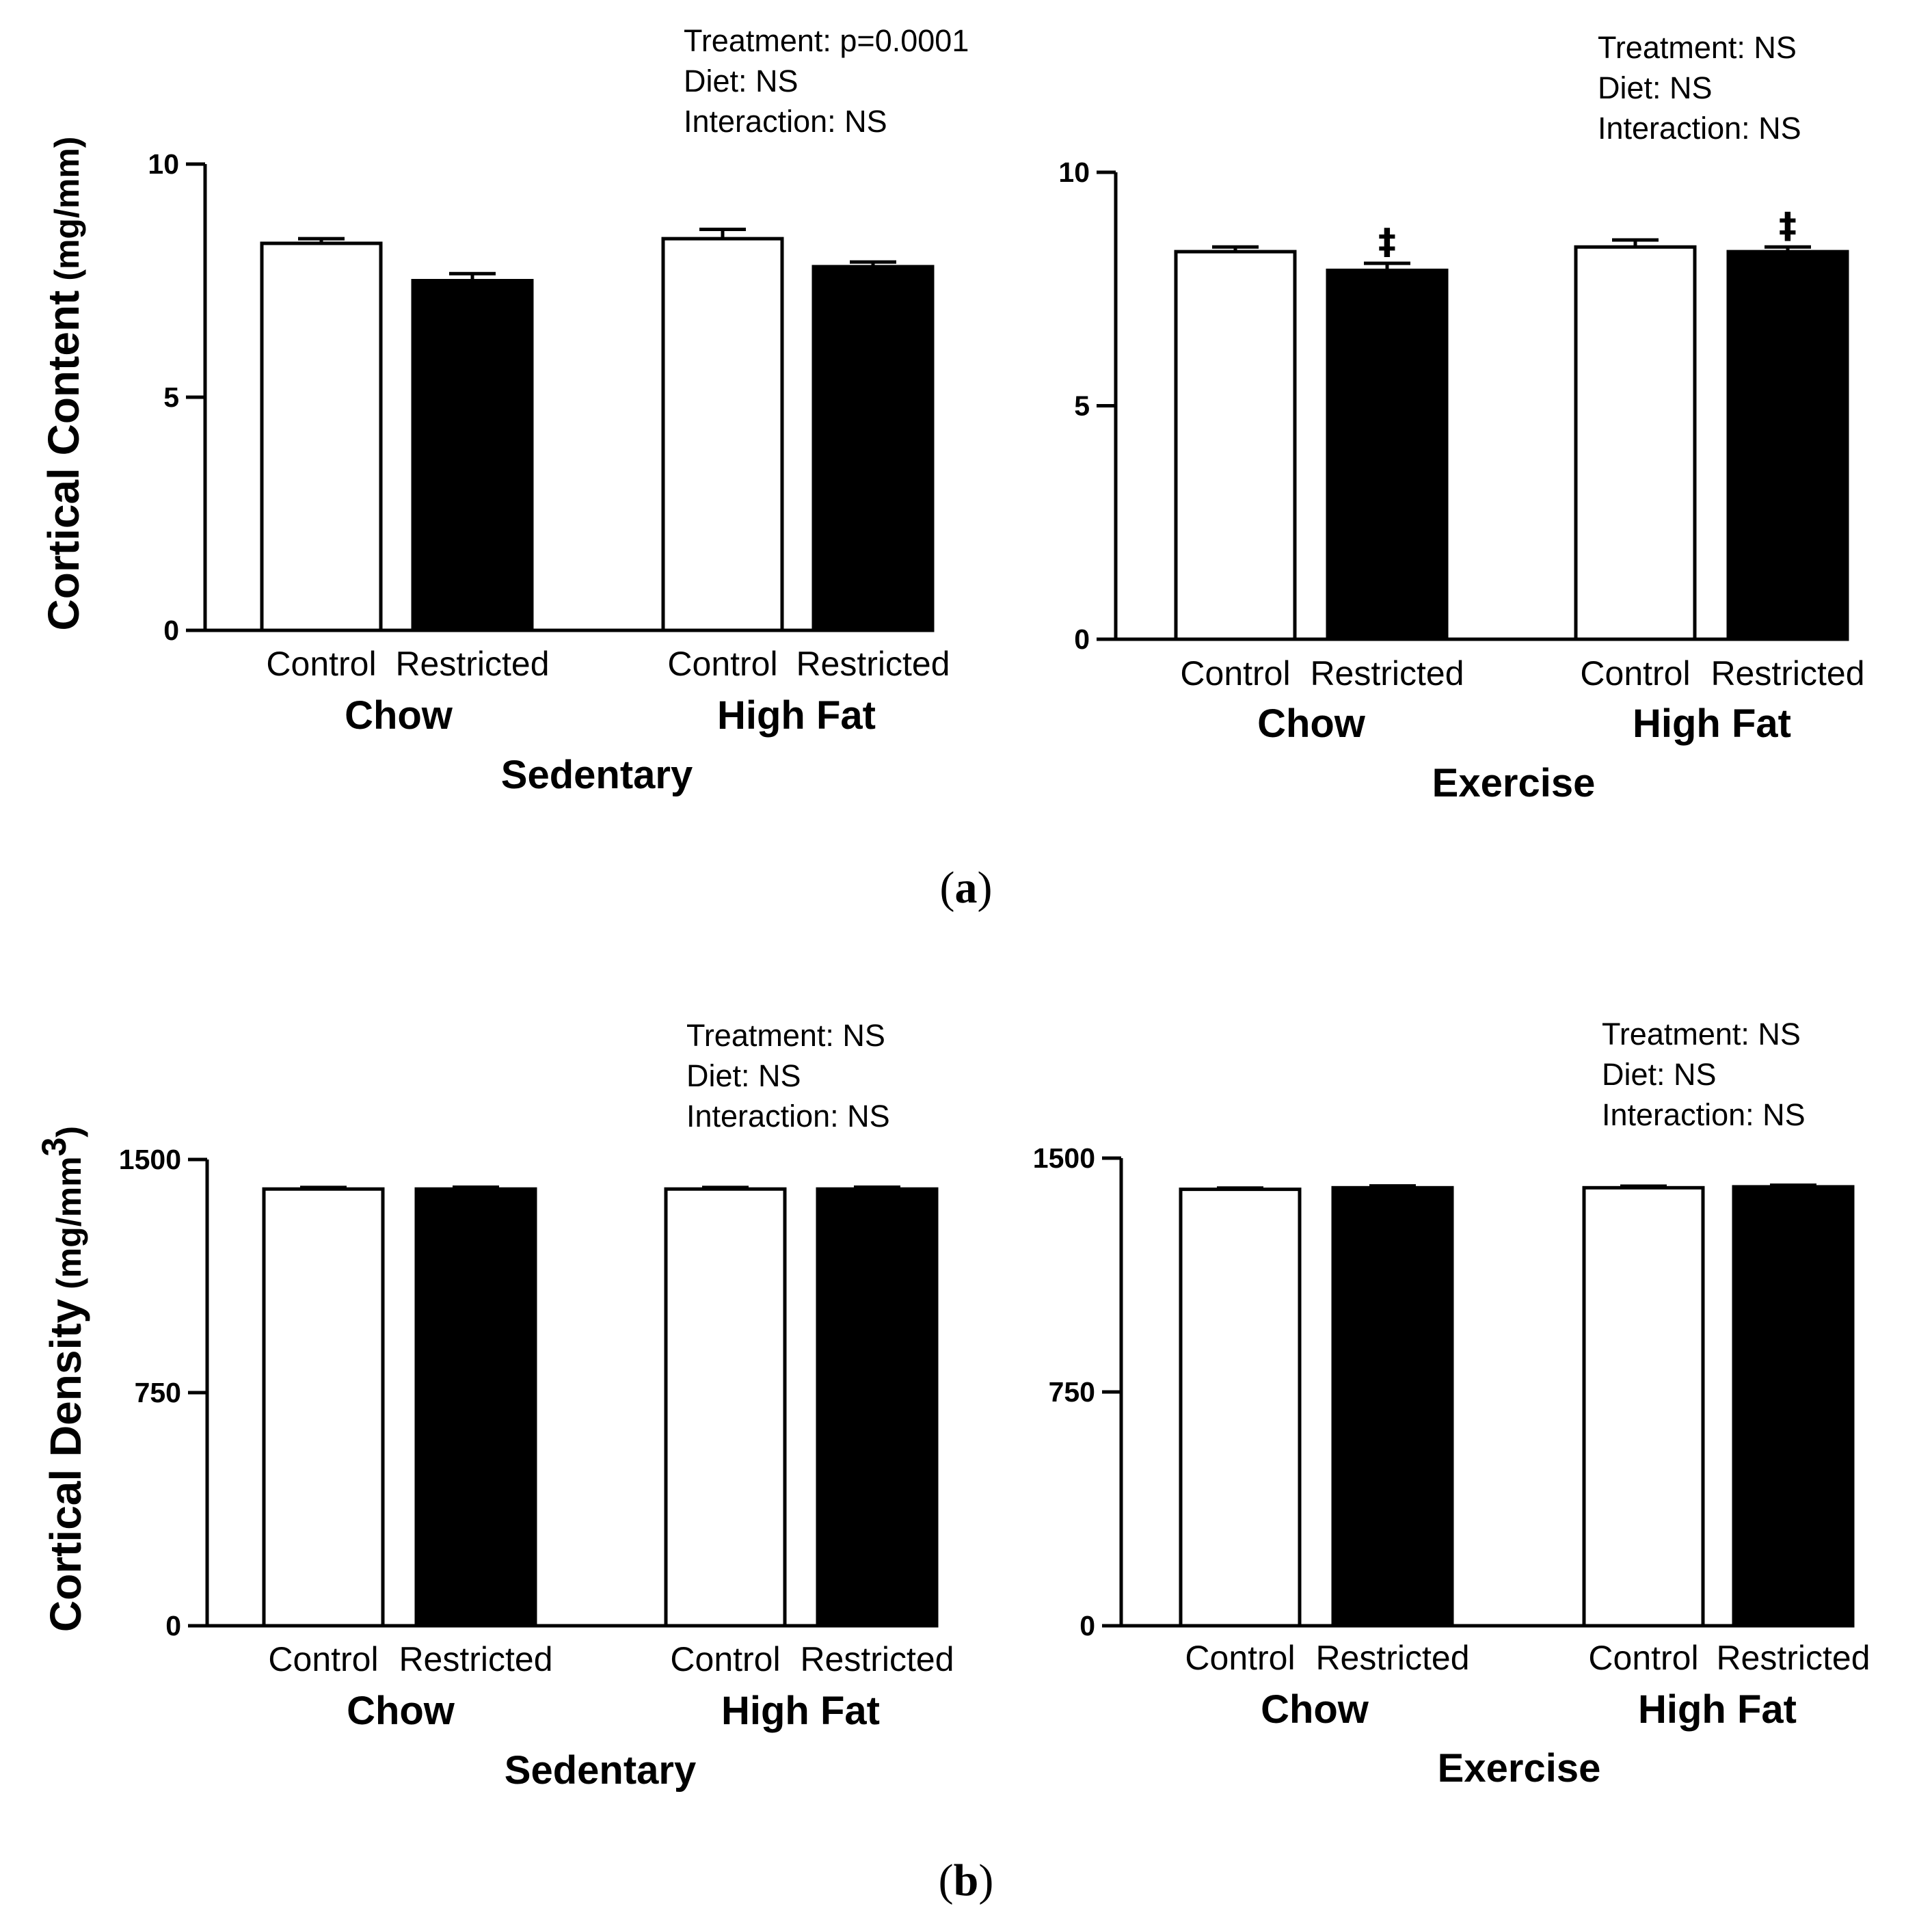 This screenshot has width=1932, height=1917. I want to click on y-axis-title: Cortical Content (mg/mm), so click(63, 384).